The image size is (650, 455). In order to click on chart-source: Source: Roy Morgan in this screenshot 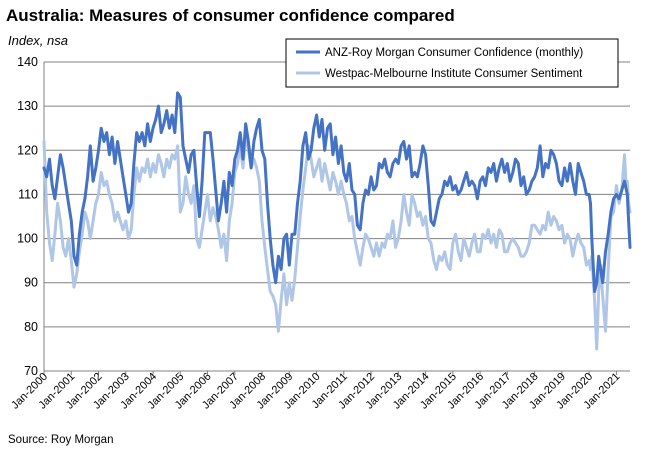, I will do `click(61, 440)`.